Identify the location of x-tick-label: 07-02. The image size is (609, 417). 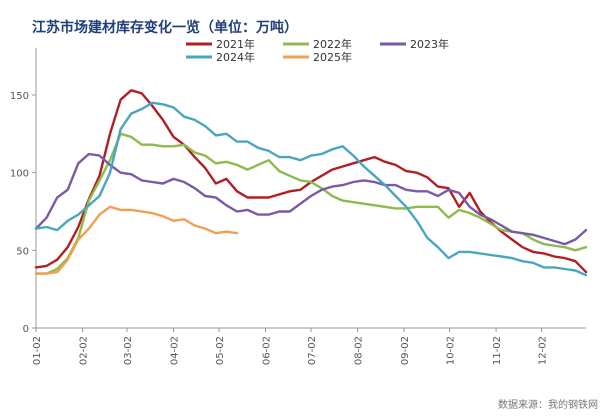
(312, 350).